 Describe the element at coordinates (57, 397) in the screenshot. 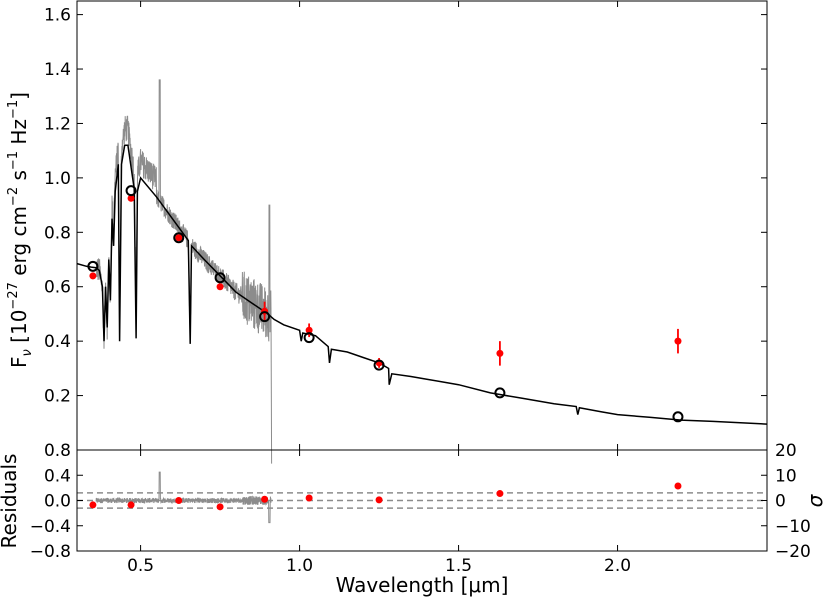

I see `flux-y-tick-label: 0.2` at that location.